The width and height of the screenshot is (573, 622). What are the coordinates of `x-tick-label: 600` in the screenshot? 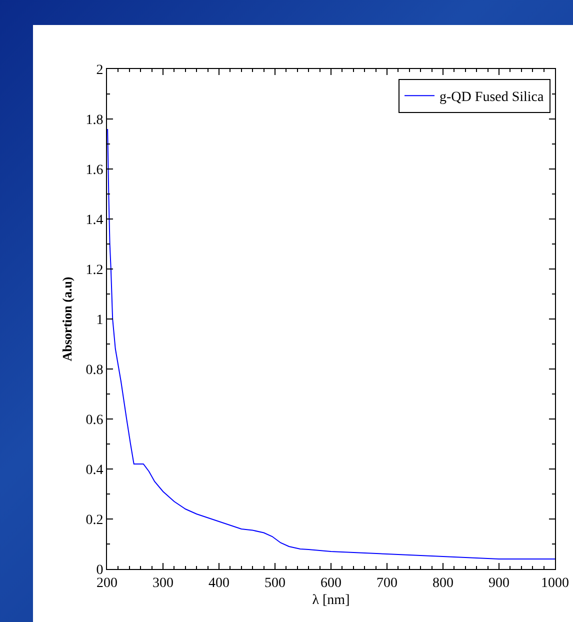 It's located at (331, 583).